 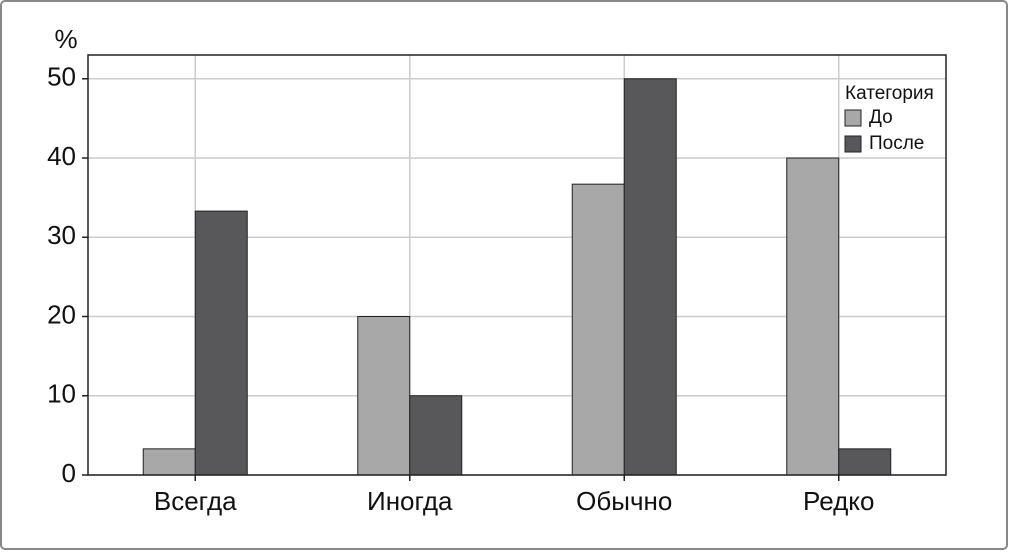 What do you see at coordinates (410, 501) in the screenshot?
I see `x-tick-label: Иногда` at bounding box center [410, 501].